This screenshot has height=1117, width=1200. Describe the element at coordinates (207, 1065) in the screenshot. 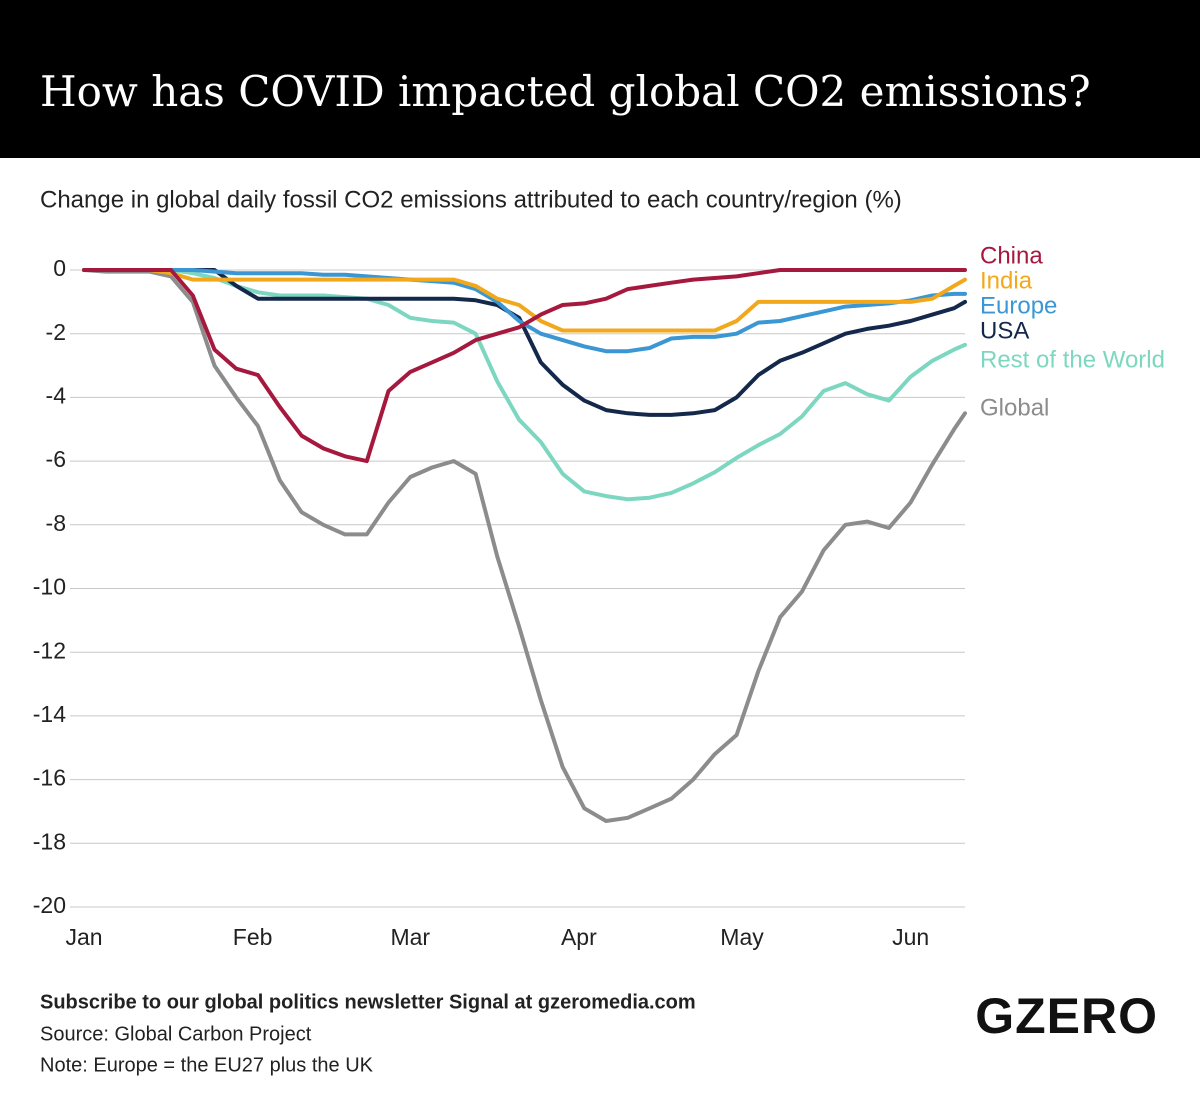

I see `footer-note: Note: Europe = the EU27 plus the UK` at that location.